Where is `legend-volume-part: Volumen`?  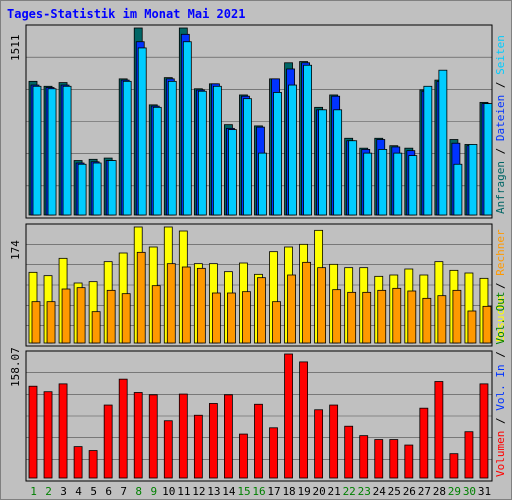
legend-volume-part: Volumen is located at coordinates (500, 454).